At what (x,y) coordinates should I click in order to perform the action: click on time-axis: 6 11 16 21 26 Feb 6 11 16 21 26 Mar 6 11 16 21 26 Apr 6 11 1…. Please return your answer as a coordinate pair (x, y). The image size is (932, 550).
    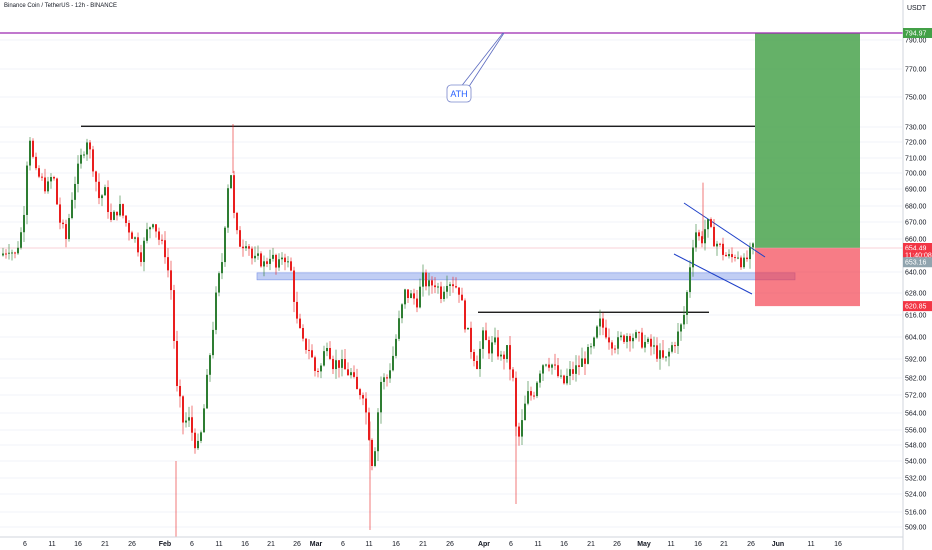
    Looking at the image, I should click on (451, 542).